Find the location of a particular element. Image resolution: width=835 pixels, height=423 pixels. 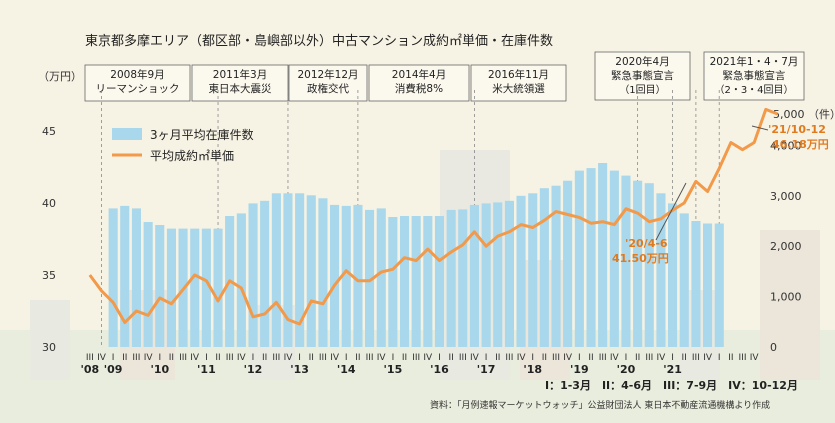

year-tick-label: '13 is located at coordinates (299, 369).